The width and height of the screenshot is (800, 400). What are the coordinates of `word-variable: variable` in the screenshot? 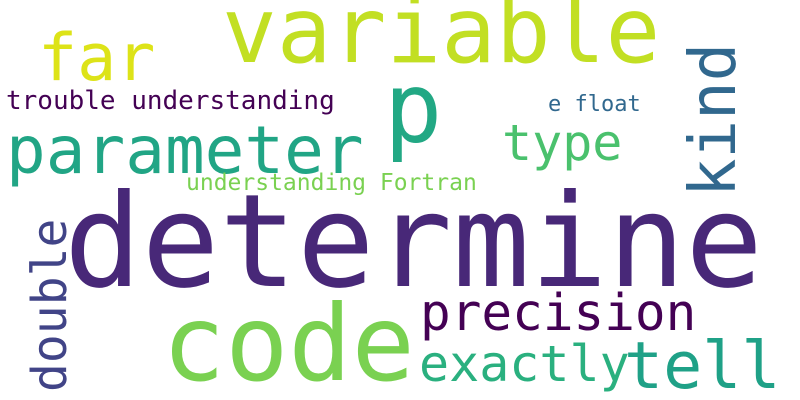 It's located at (441, 42).